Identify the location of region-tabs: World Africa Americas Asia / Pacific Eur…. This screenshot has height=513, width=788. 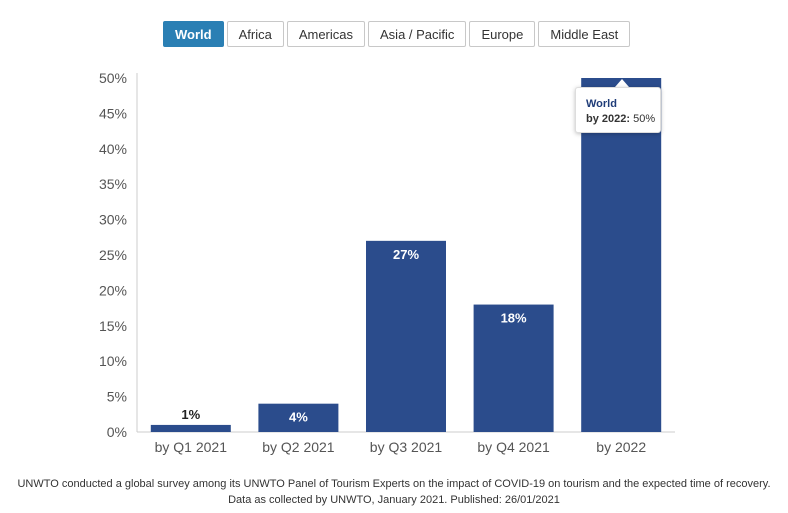
(397, 34).